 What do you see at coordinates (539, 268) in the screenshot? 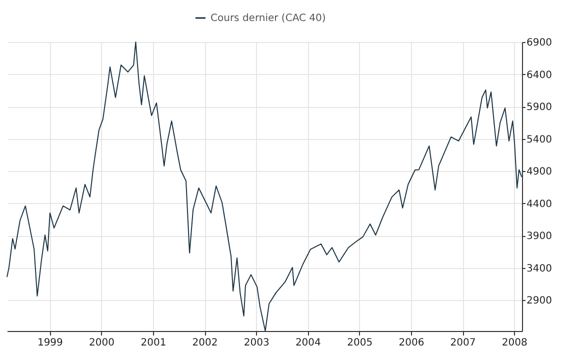
I see `y-tick-label: 3400` at bounding box center [539, 268].